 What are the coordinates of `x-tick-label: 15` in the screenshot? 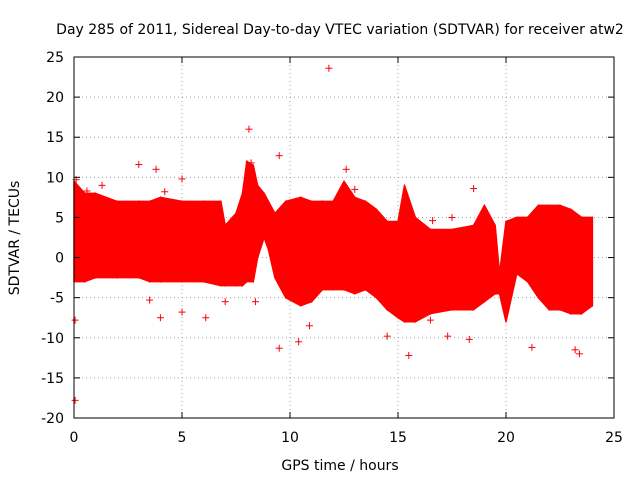 It's located at (398, 438).